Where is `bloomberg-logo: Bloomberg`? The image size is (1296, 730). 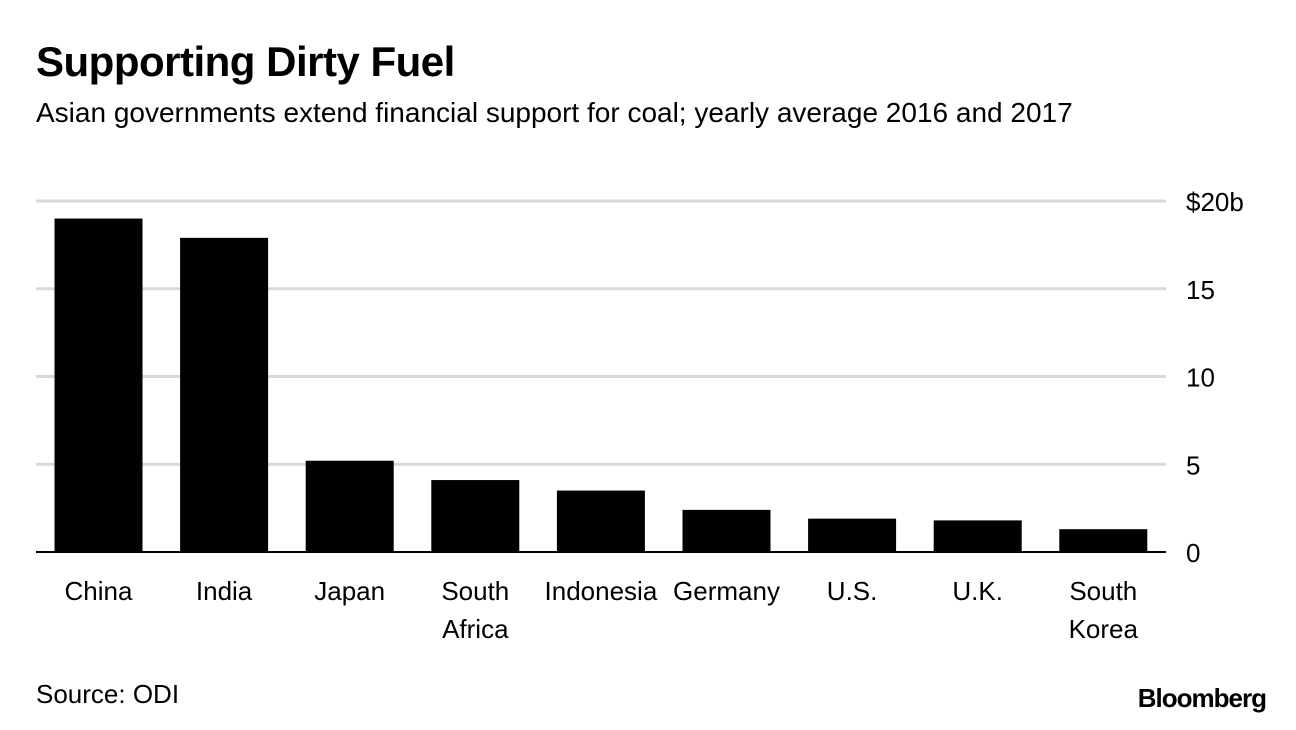
bloomberg-logo: Bloomberg is located at coordinates (1202, 698).